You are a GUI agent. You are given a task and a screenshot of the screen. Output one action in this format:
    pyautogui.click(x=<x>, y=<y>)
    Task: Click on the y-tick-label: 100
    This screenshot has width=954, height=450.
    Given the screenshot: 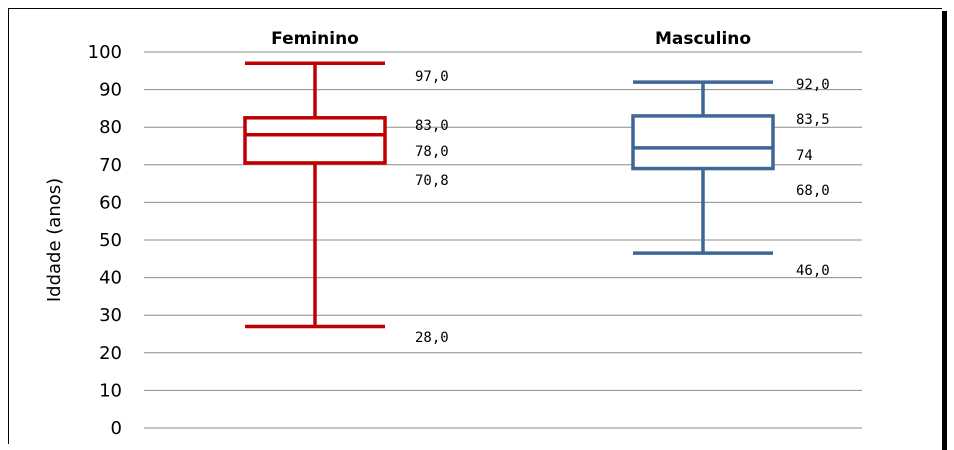 What is the action you would take?
    pyautogui.click(x=105, y=52)
    